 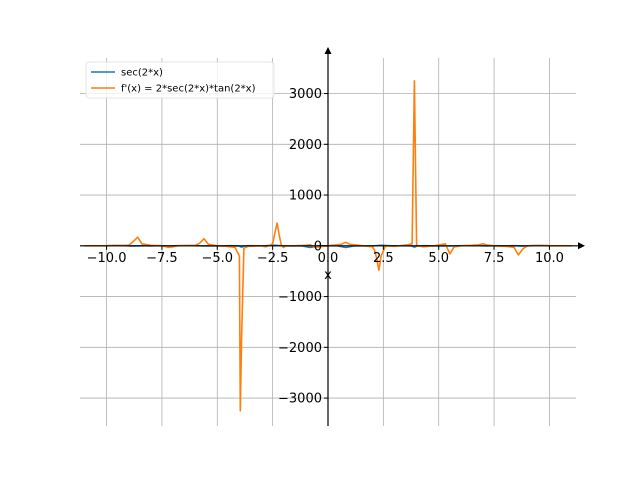 What do you see at coordinates (305, 196) in the screenshot?
I see `y-tick-label: 1000` at bounding box center [305, 196].